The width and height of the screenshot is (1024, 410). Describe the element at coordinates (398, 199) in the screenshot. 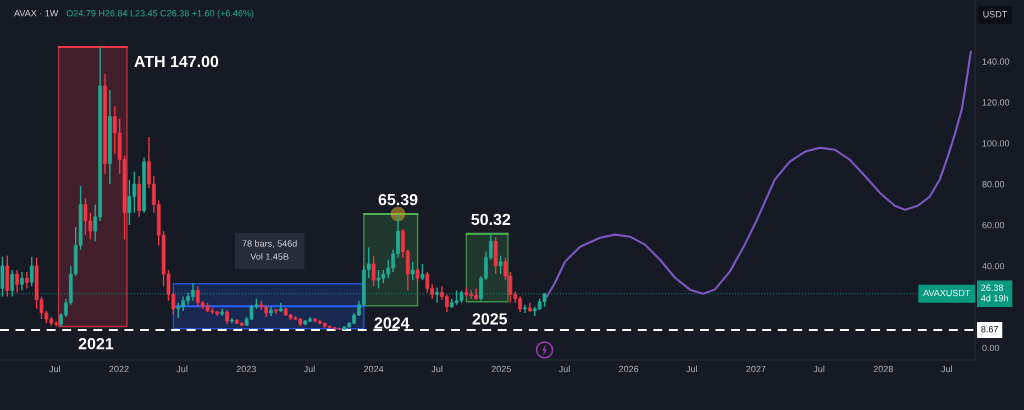

I see `annotation: 65.39` at that location.